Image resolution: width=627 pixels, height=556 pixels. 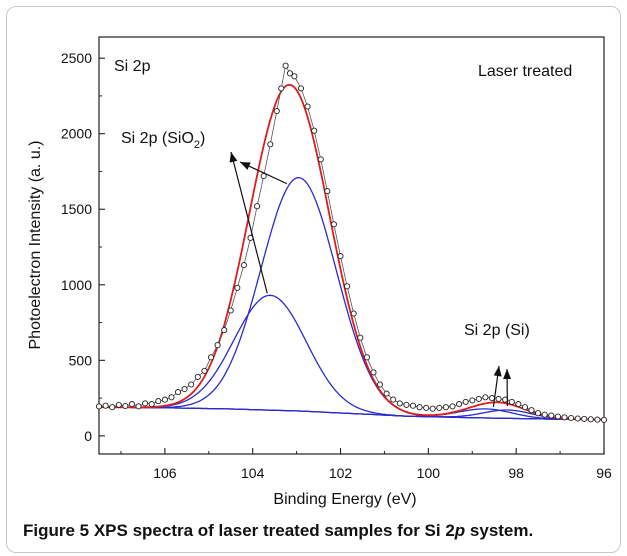 I want to click on y-axis-ticks: 0 500 1000 1500 2000 2500, so click(x=83, y=247).